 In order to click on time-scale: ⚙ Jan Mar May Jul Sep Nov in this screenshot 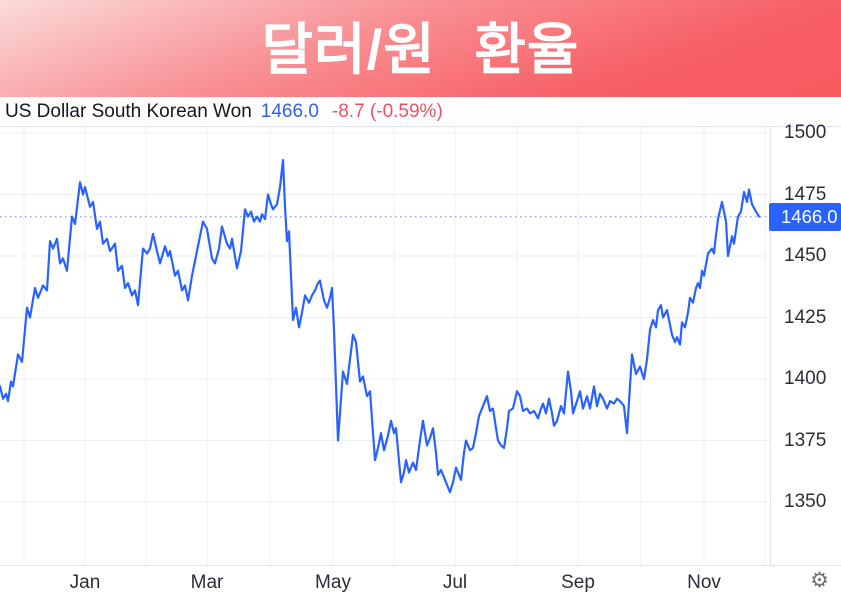, I will do `click(420, 580)`.